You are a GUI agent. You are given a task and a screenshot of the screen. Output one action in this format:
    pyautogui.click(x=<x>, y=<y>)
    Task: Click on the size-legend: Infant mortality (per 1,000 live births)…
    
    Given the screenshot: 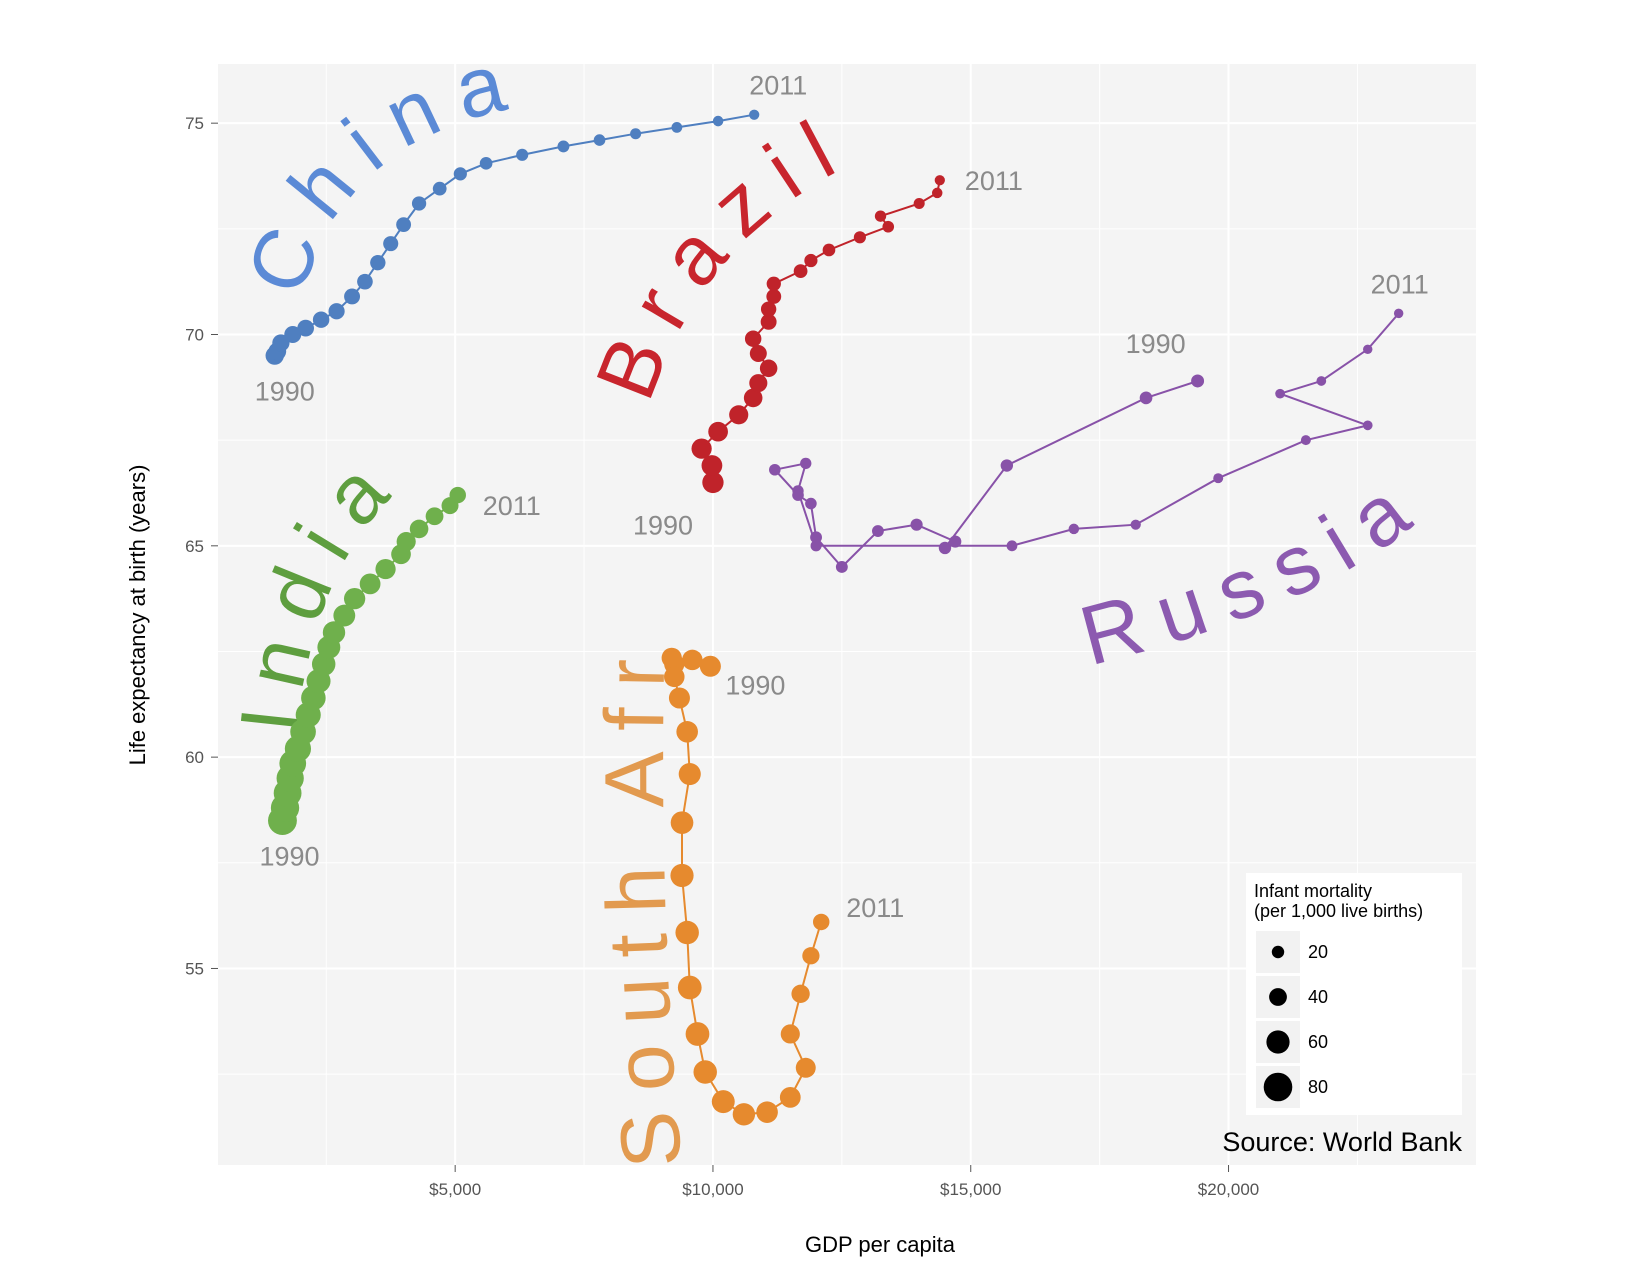 What is the action you would take?
    pyautogui.click(x=1354, y=994)
    